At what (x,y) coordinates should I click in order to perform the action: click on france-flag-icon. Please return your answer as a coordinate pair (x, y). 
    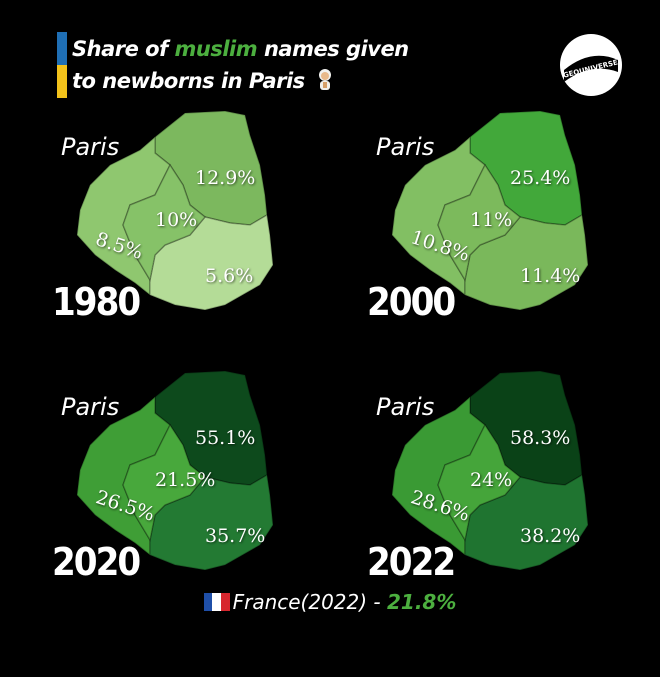
    Looking at the image, I should click on (216, 601).